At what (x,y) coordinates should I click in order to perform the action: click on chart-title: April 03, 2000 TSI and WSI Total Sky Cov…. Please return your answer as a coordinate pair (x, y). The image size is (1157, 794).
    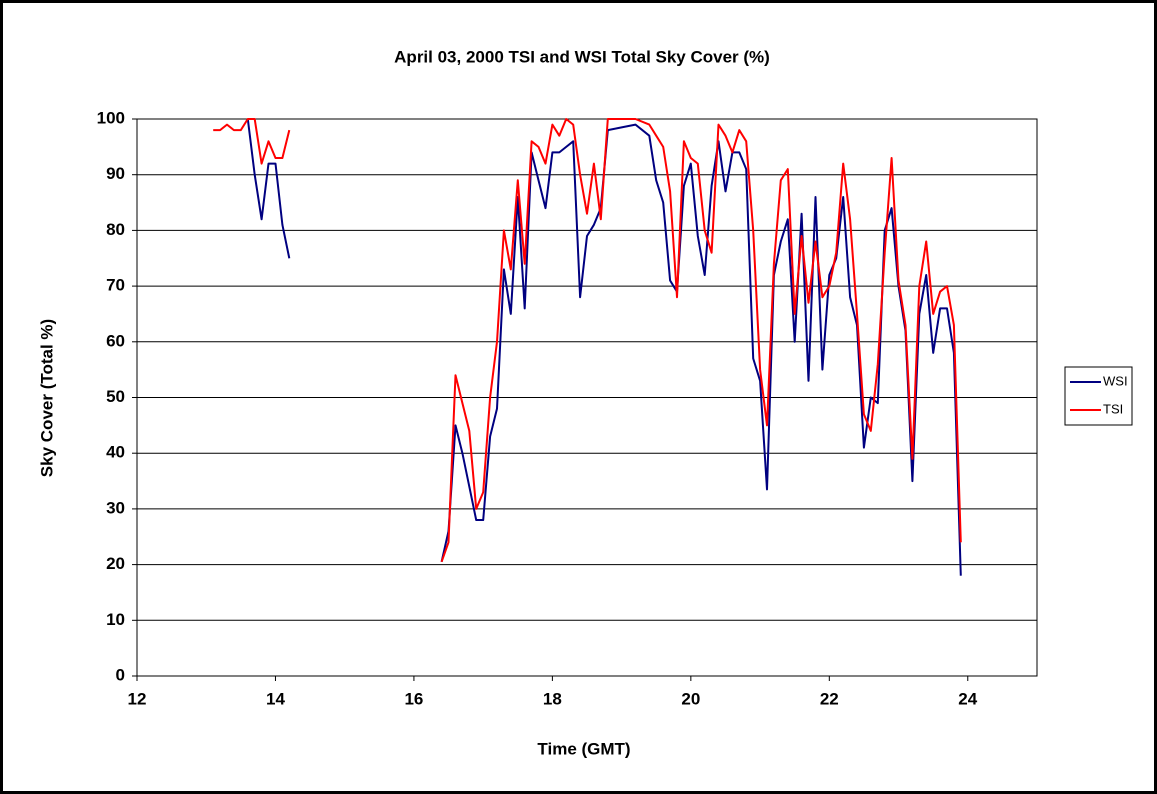
    Looking at the image, I should click on (582, 56).